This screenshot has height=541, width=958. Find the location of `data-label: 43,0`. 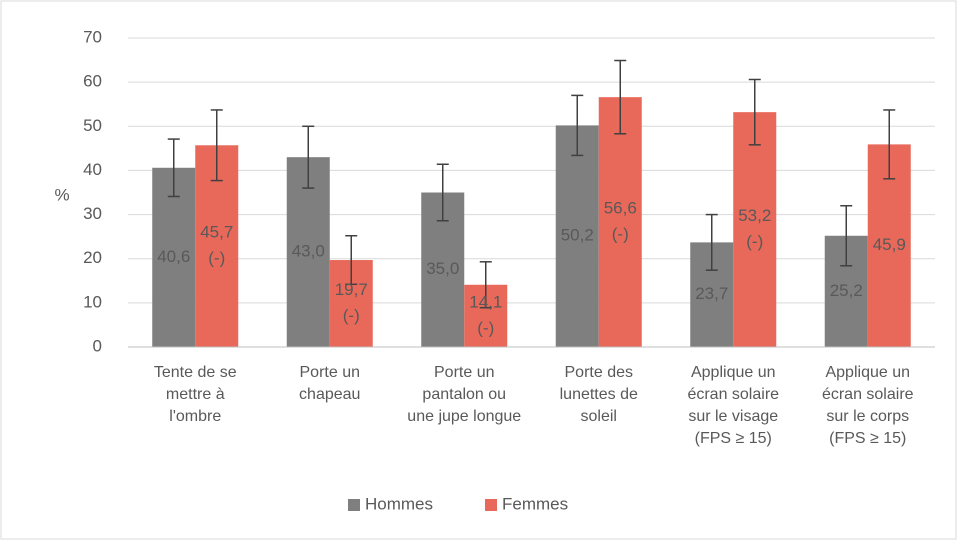

data-label: 43,0 is located at coordinates (308, 251).